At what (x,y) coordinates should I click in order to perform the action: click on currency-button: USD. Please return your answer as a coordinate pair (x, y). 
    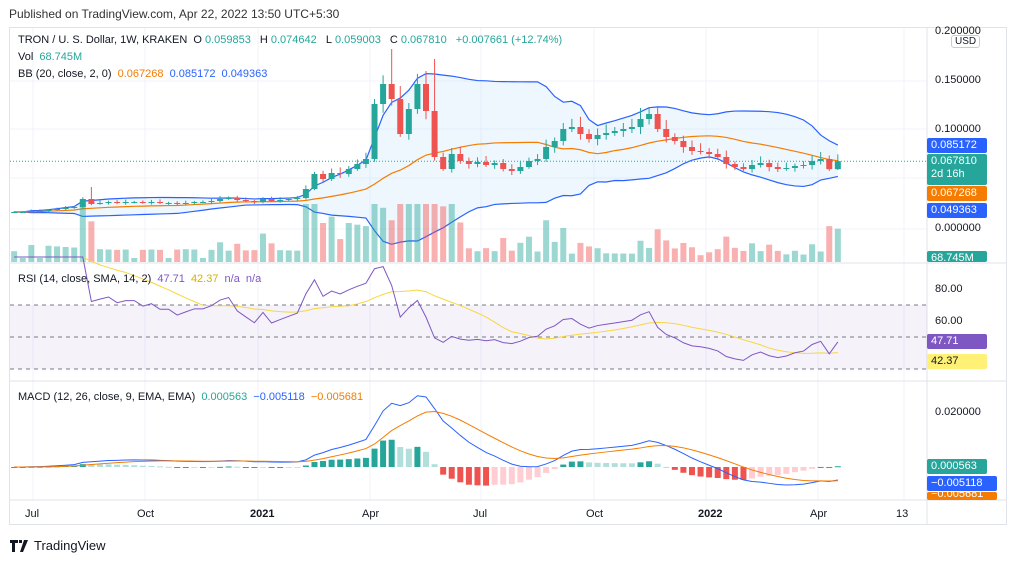
    Looking at the image, I should click on (966, 41).